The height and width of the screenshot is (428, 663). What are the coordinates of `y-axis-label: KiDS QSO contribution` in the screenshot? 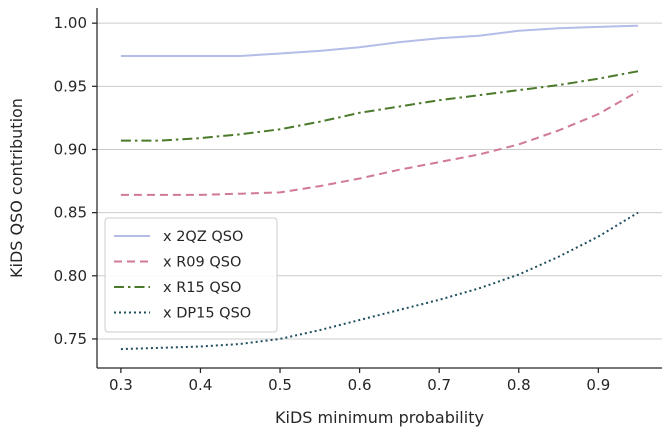 It's located at (16, 188).